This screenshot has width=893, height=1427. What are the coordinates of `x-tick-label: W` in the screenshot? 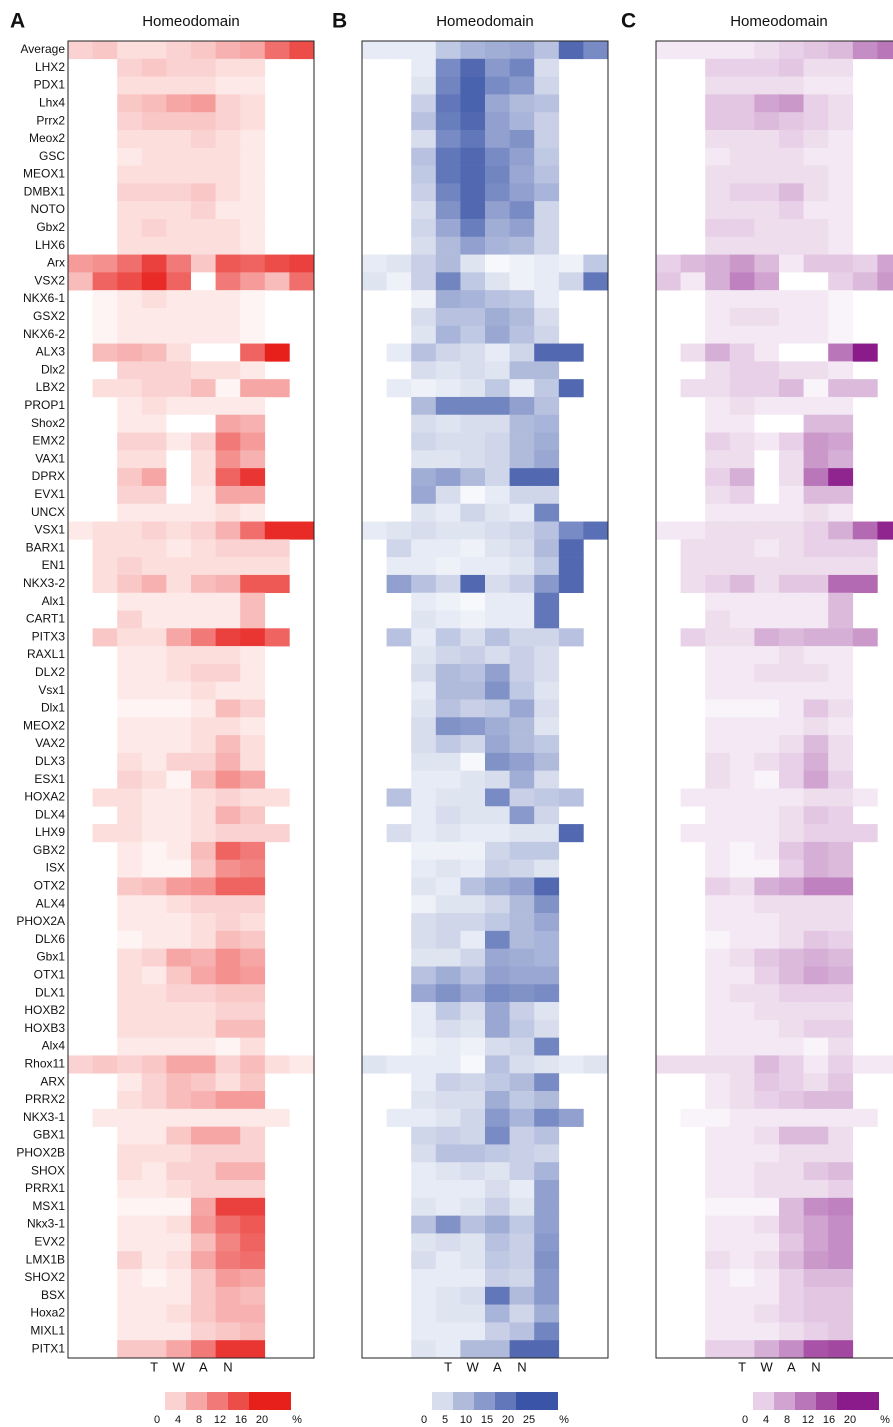 It's located at (473, 1366).